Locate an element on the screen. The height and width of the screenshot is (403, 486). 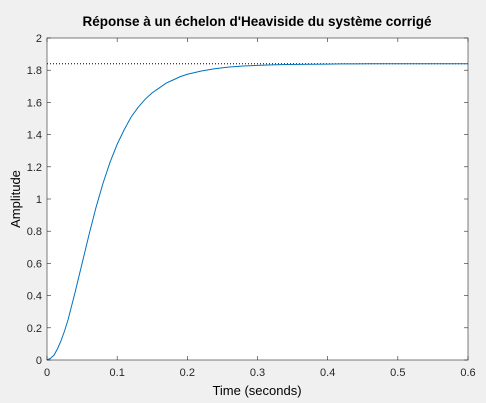
x-tick-label: 0.5 is located at coordinates (397, 373).